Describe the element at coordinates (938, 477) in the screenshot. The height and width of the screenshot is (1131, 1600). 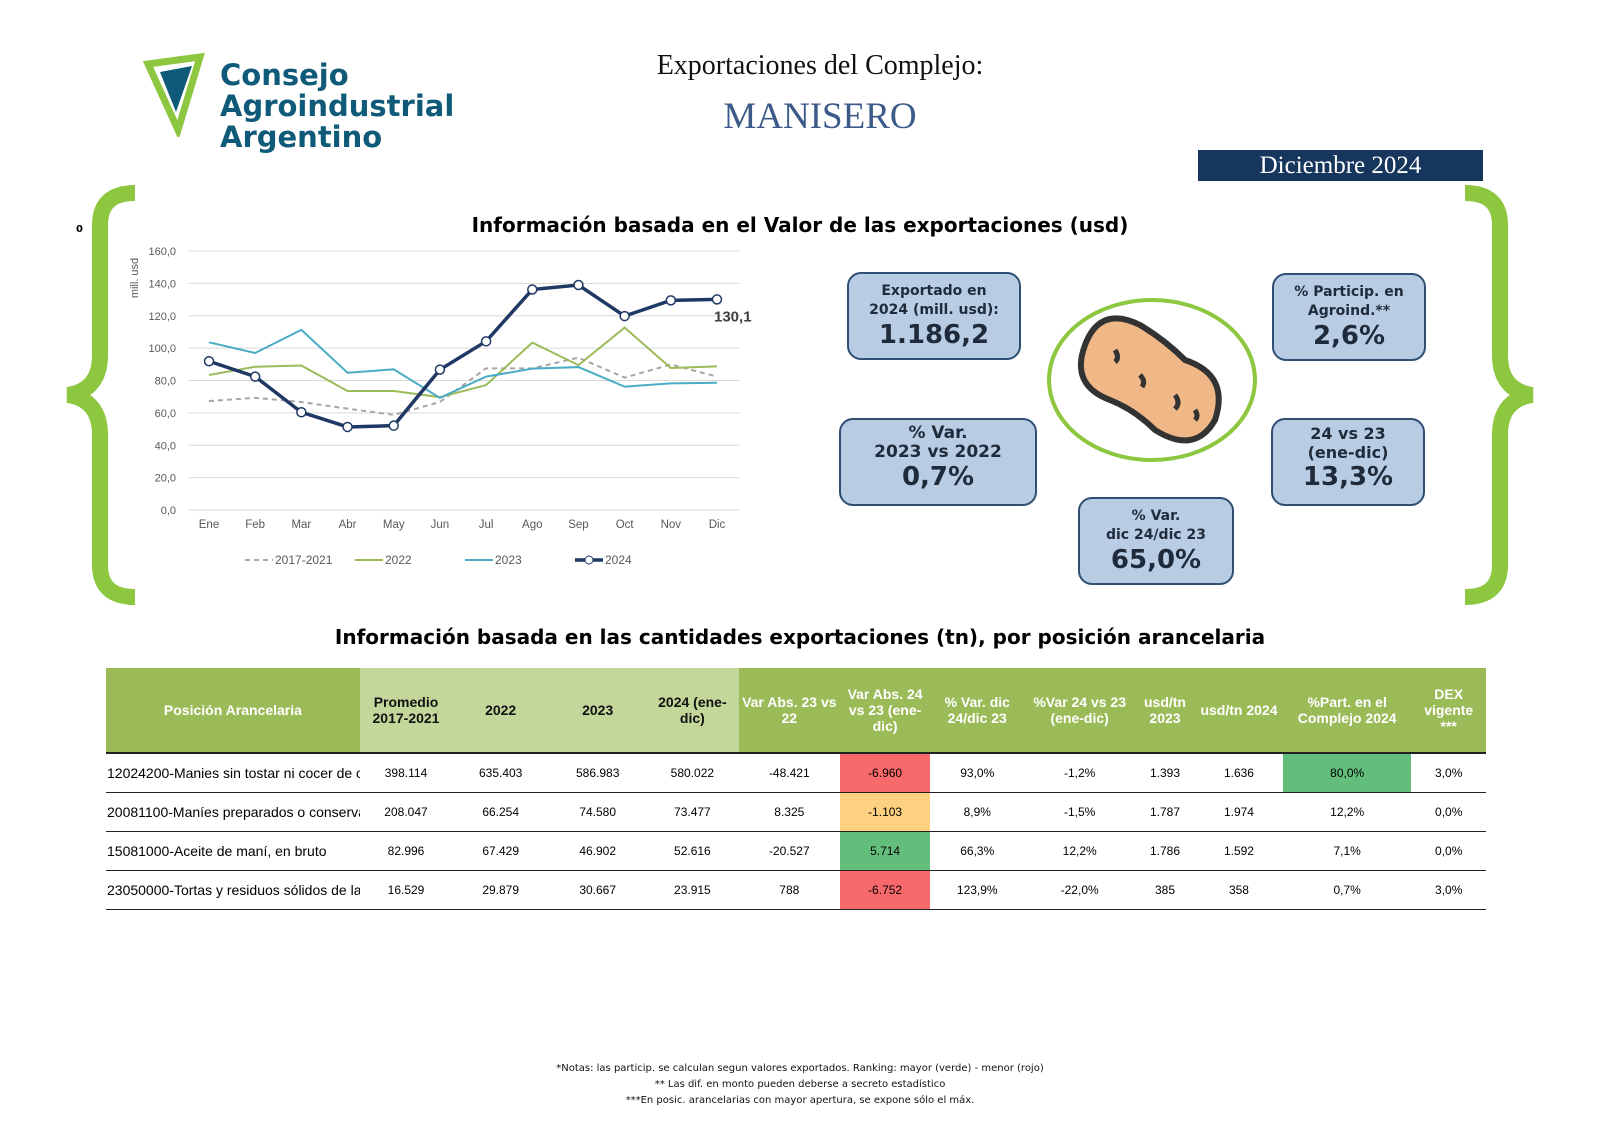
I see `stat-value: 0,7%` at that location.